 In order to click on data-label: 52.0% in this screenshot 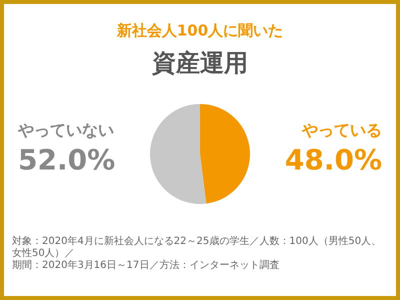, I will do `click(67, 160)`.